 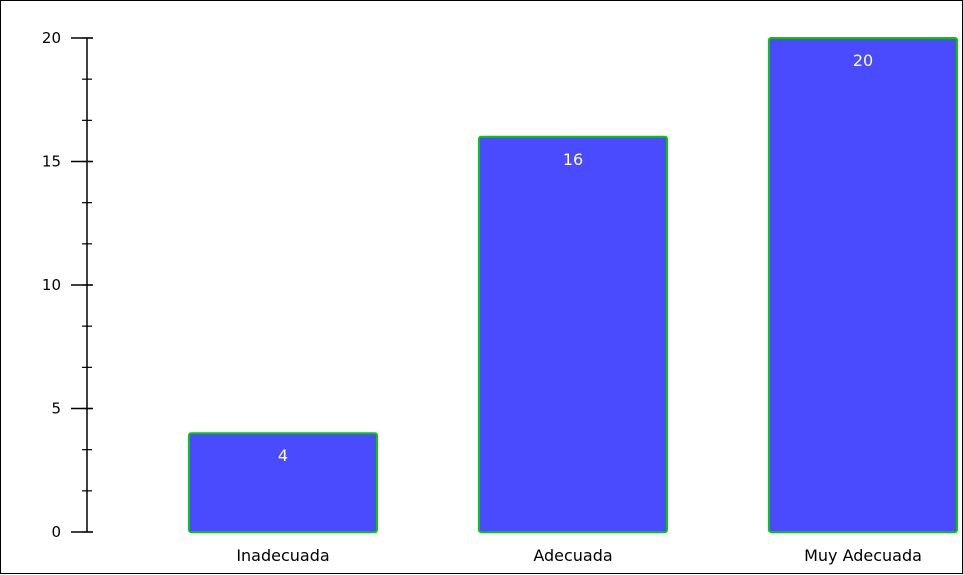 I want to click on y-tick-label: 0, so click(x=56, y=532).